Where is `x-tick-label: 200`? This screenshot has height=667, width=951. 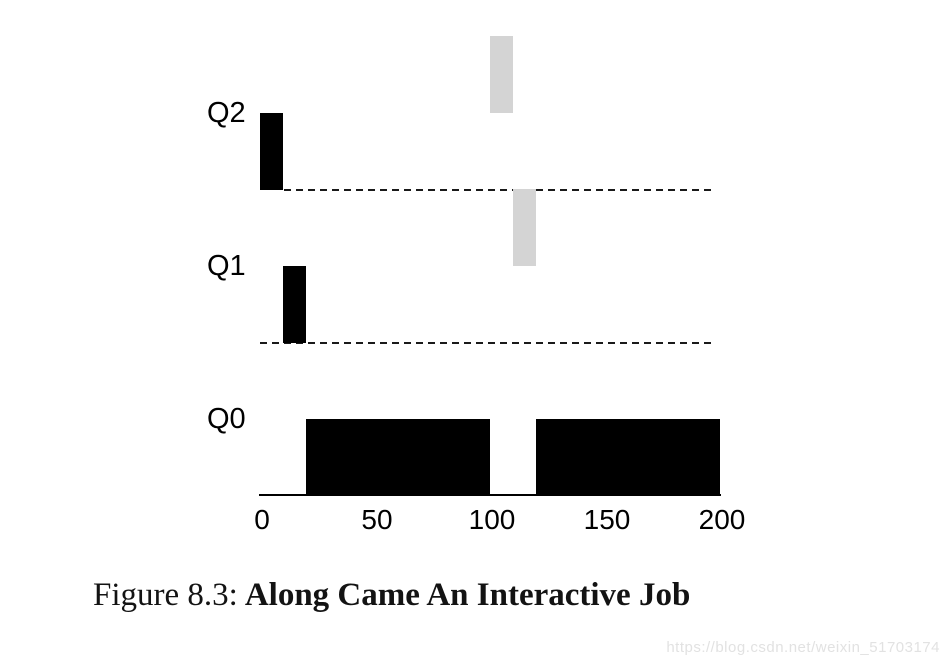
x-tick-label: 200 is located at coordinates (722, 519).